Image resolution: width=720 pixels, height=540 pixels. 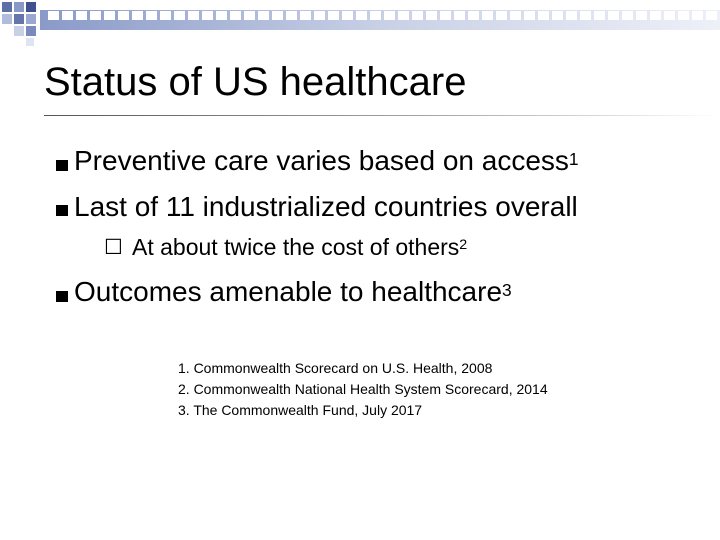 I want to click on bullet-text: Preventive care varies based on access, so click(x=321, y=160).